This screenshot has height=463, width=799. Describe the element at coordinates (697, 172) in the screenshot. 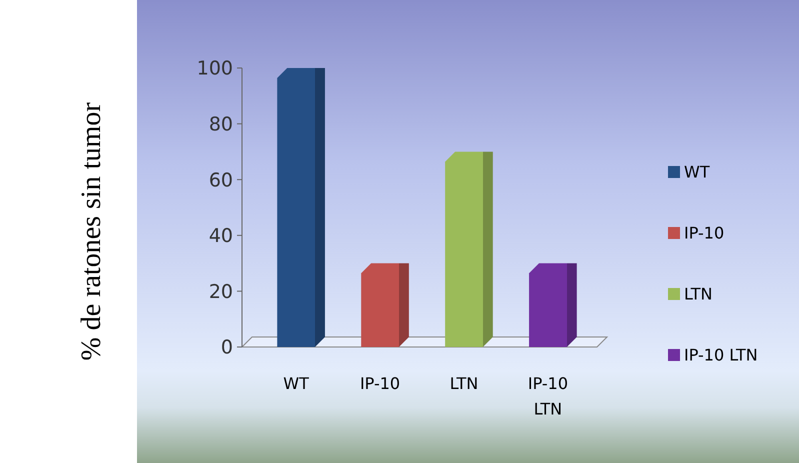

I see `legend-label: WT` at that location.